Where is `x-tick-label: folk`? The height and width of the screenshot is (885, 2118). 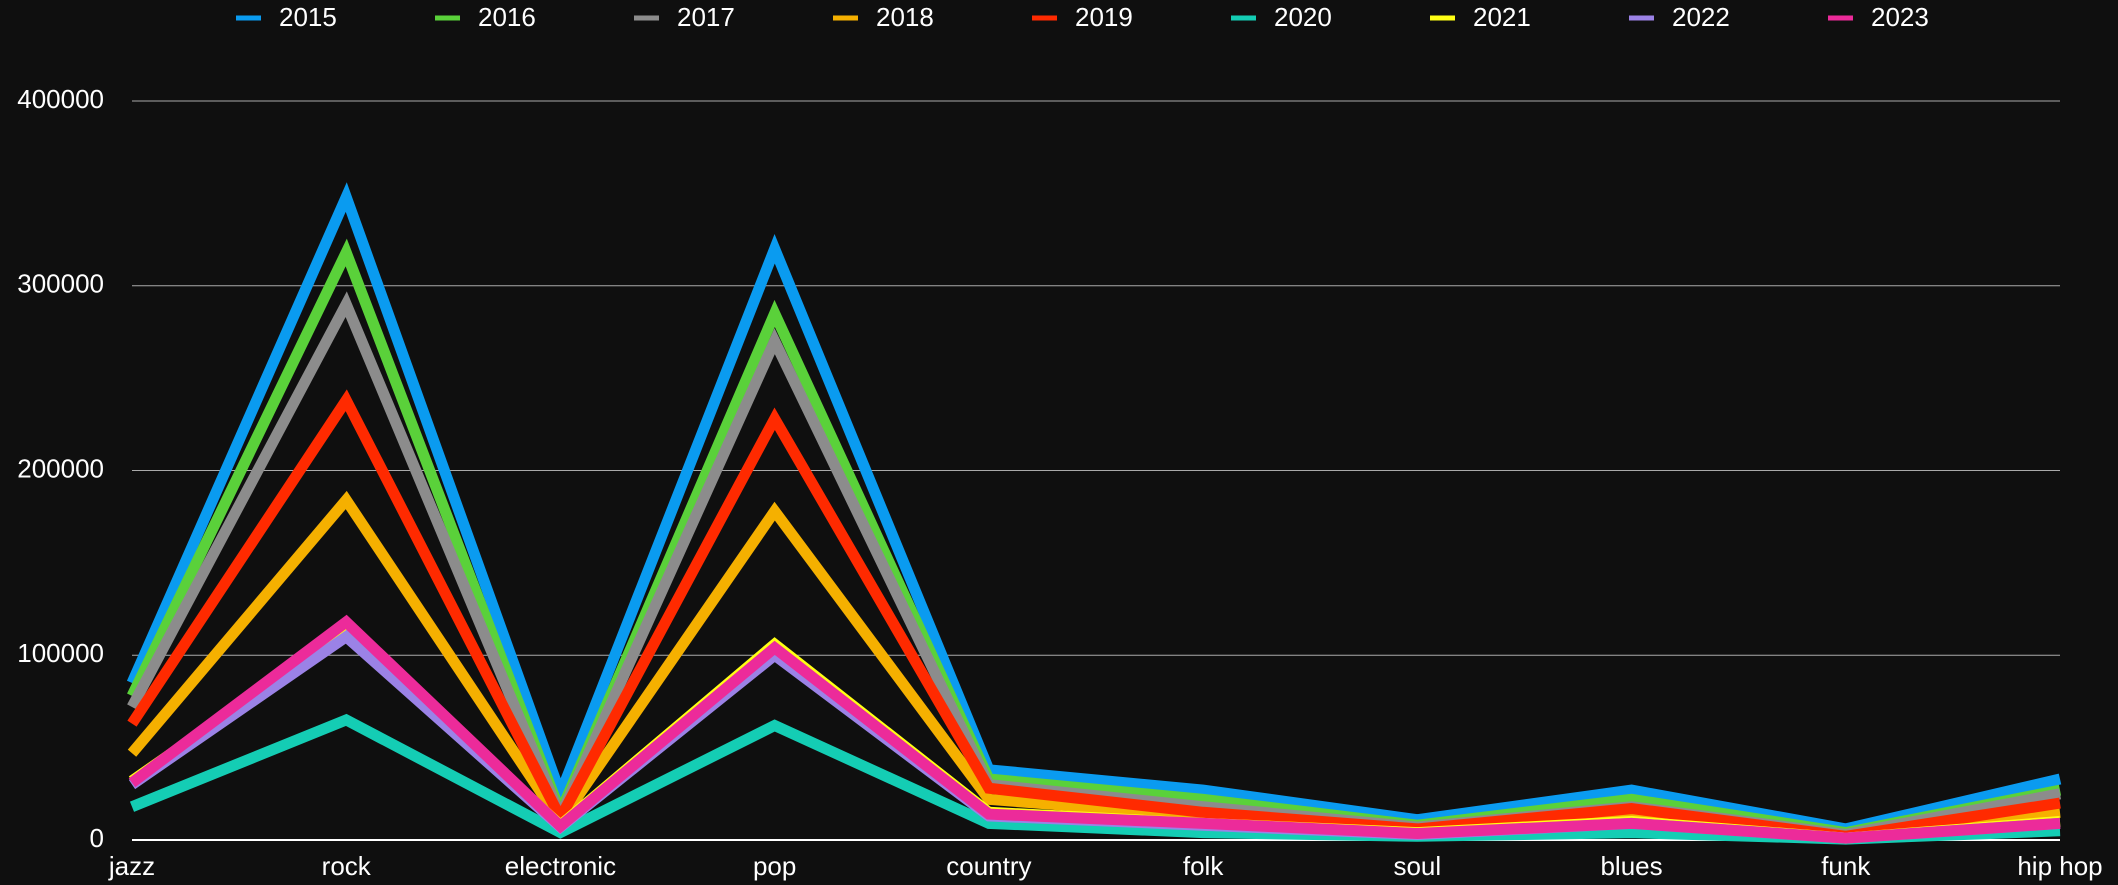
x-tick-label: folk is located at coordinates (1203, 866).